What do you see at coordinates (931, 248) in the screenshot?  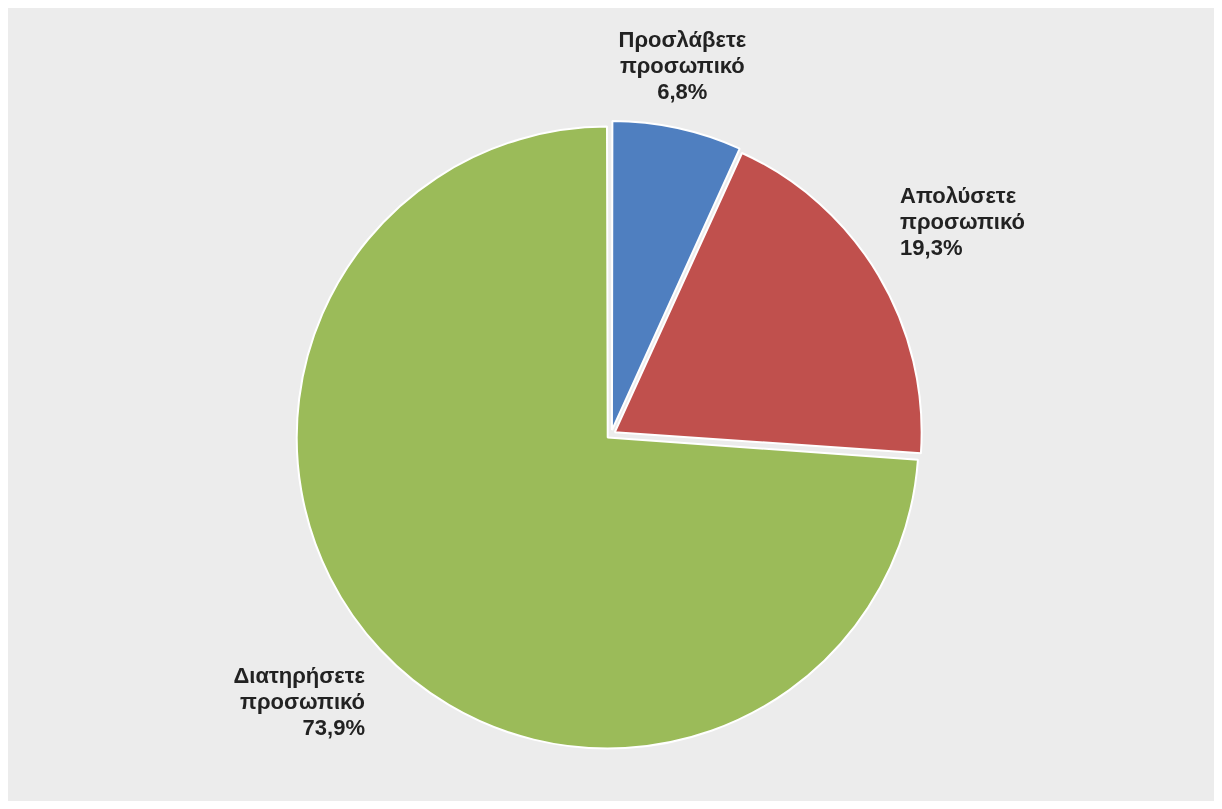 I see `data-label: 19,3%` at bounding box center [931, 248].